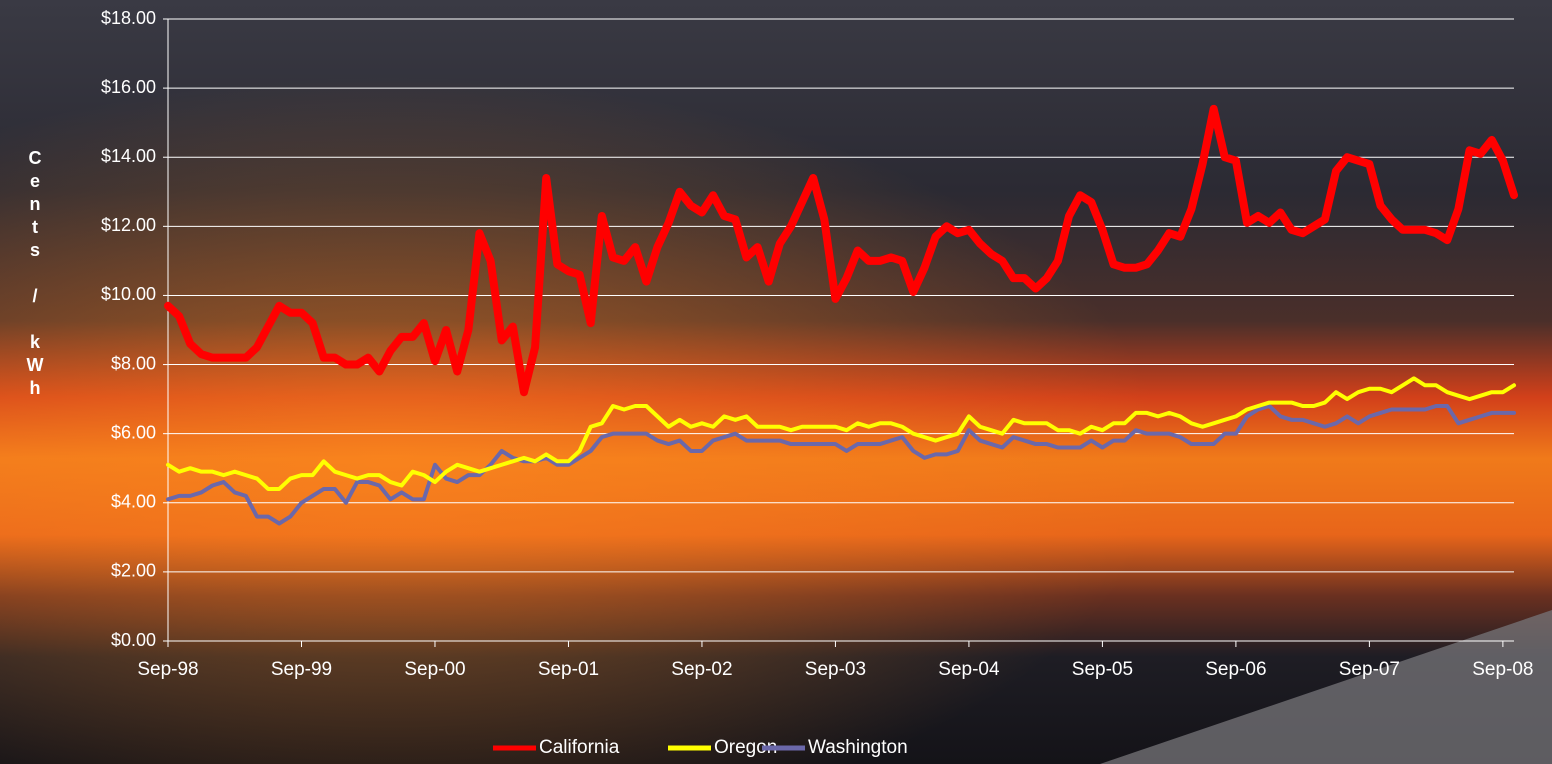 The width and height of the screenshot is (1552, 764). Describe the element at coordinates (1102, 669) in the screenshot. I see `x-tick-label: Sep-05` at that location.